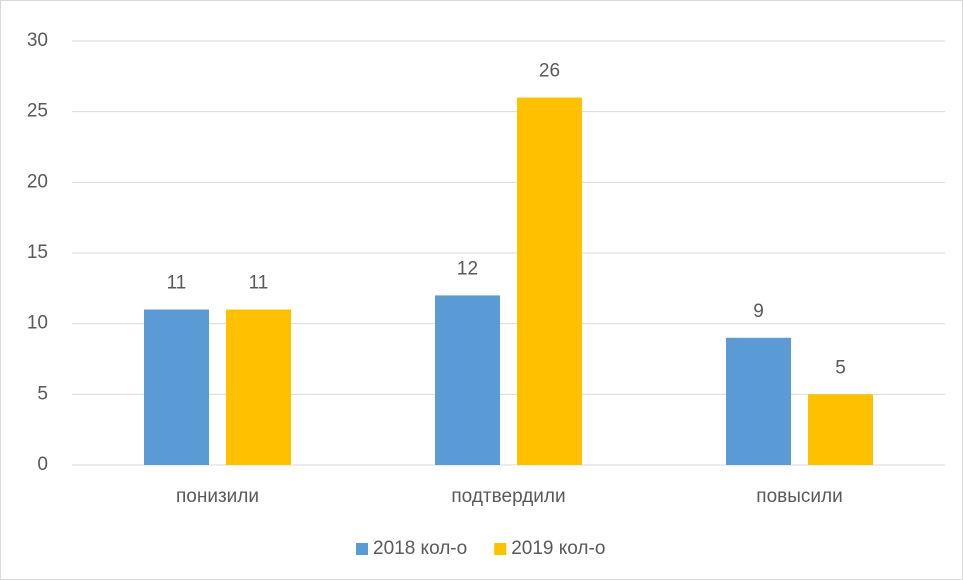 The image size is (963, 580). Describe the element at coordinates (37, 181) in the screenshot. I see `y-tick-label: 20` at that location.